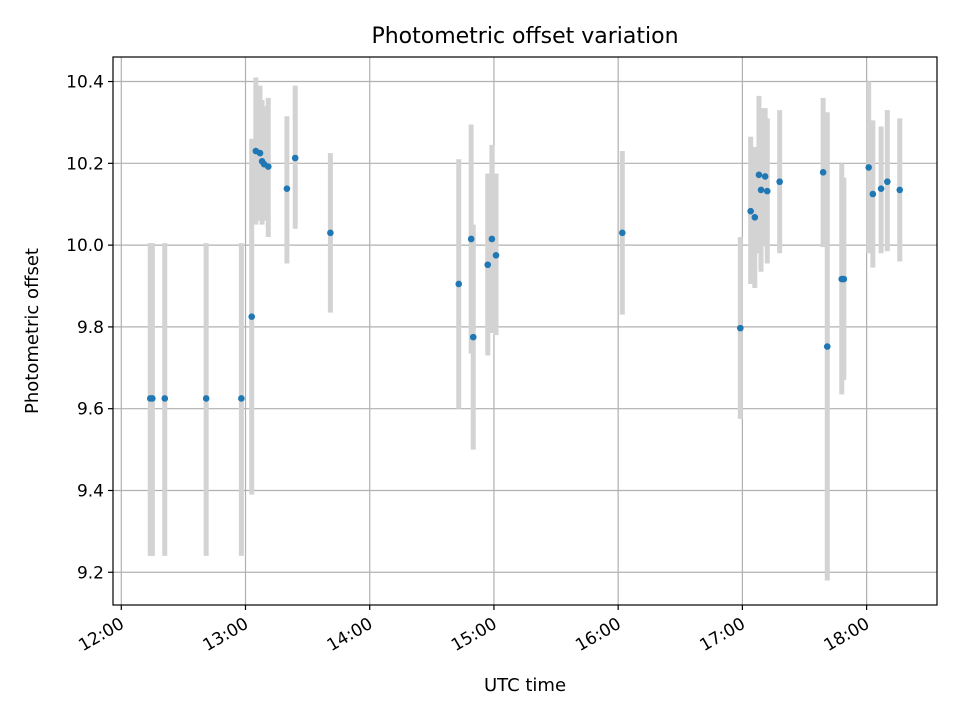 The image size is (960, 720). I want to click on x-tick-label: 13:00, so click(226, 635).